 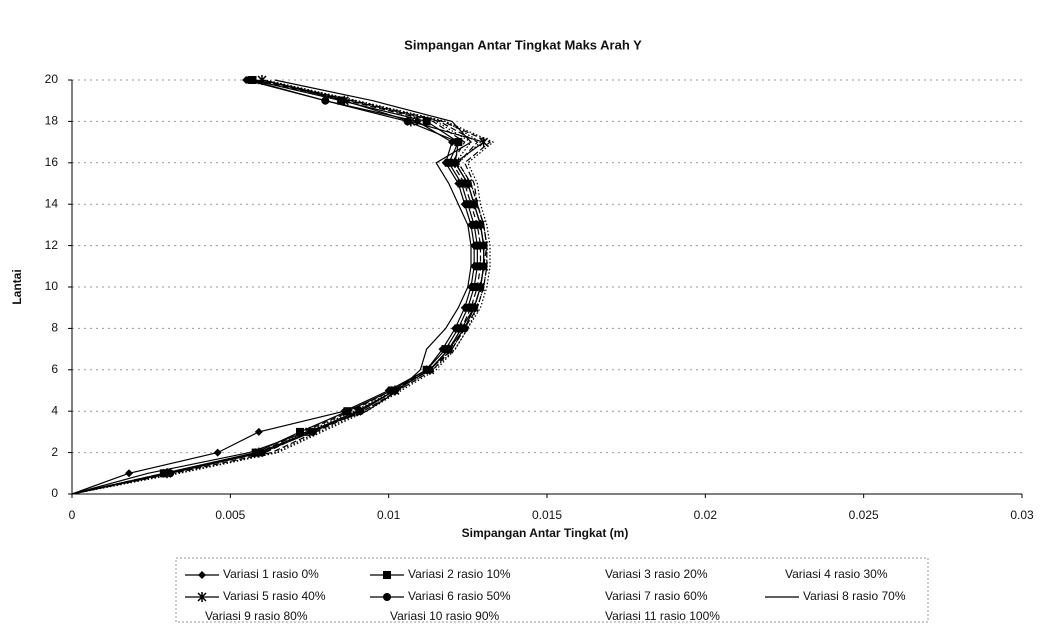 What do you see at coordinates (54, 410) in the screenshot?
I see `y-tick-label: 4` at bounding box center [54, 410].